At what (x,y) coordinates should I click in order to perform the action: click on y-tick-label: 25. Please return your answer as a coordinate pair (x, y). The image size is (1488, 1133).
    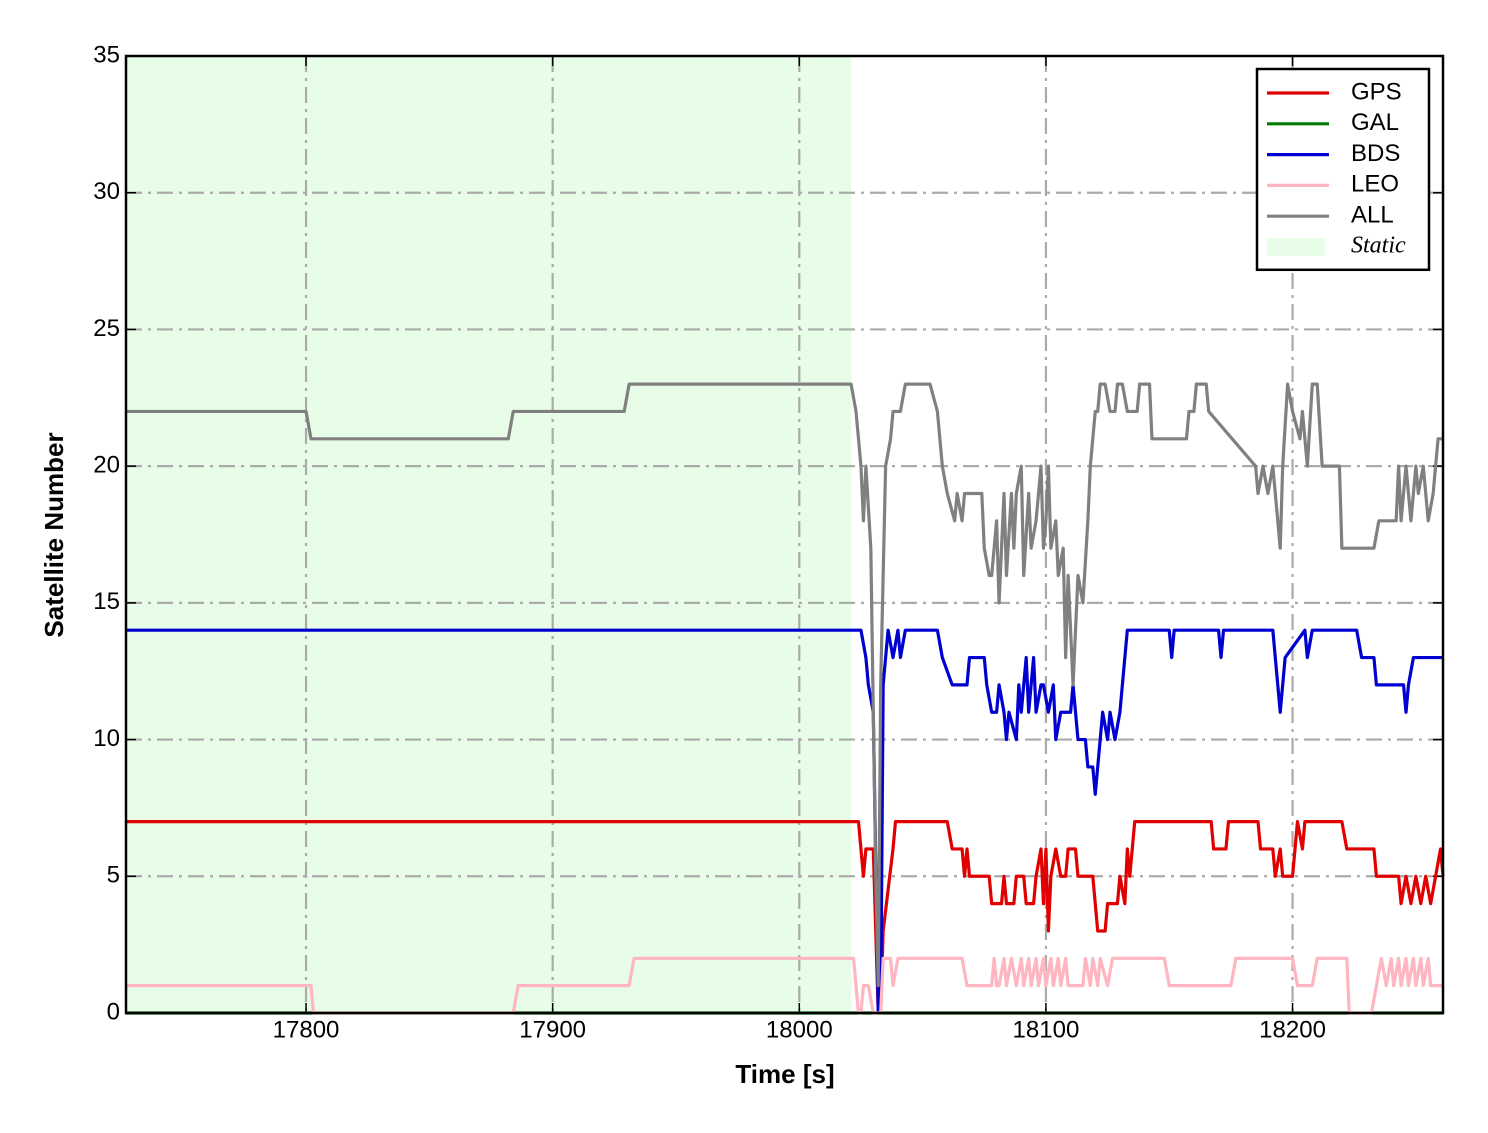
    Looking at the image, I should click on (106, 328).